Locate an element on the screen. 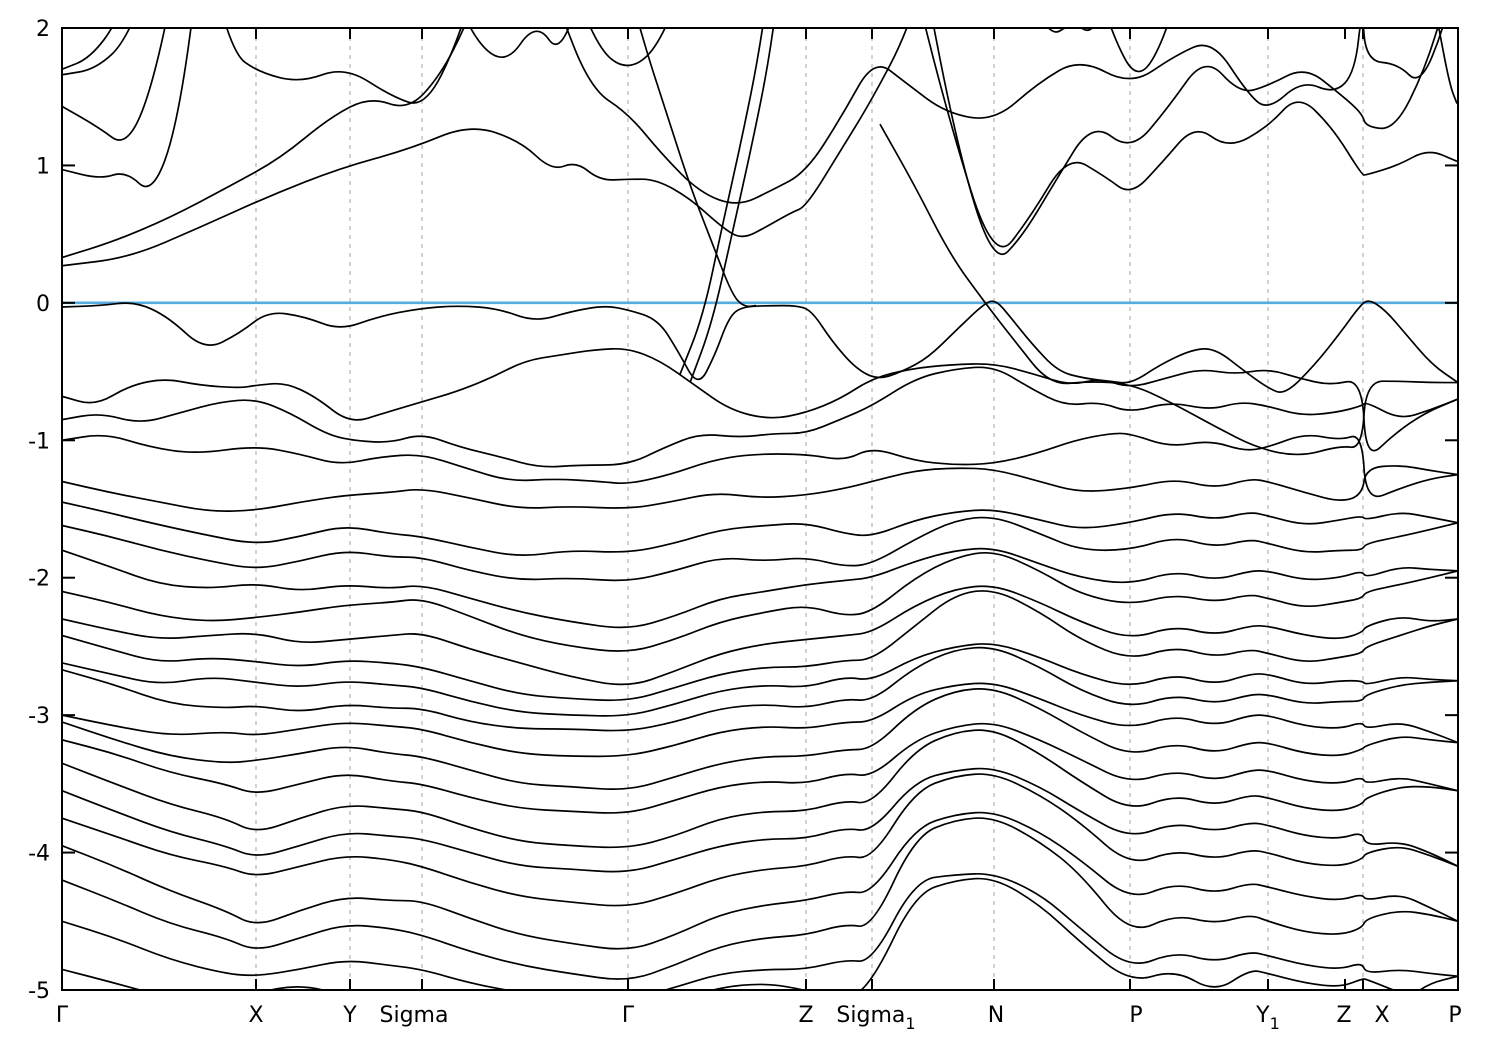 The height and width of the screenshot is (1050, 1500). k-label-N: N is located at coordinates (996, 1015).